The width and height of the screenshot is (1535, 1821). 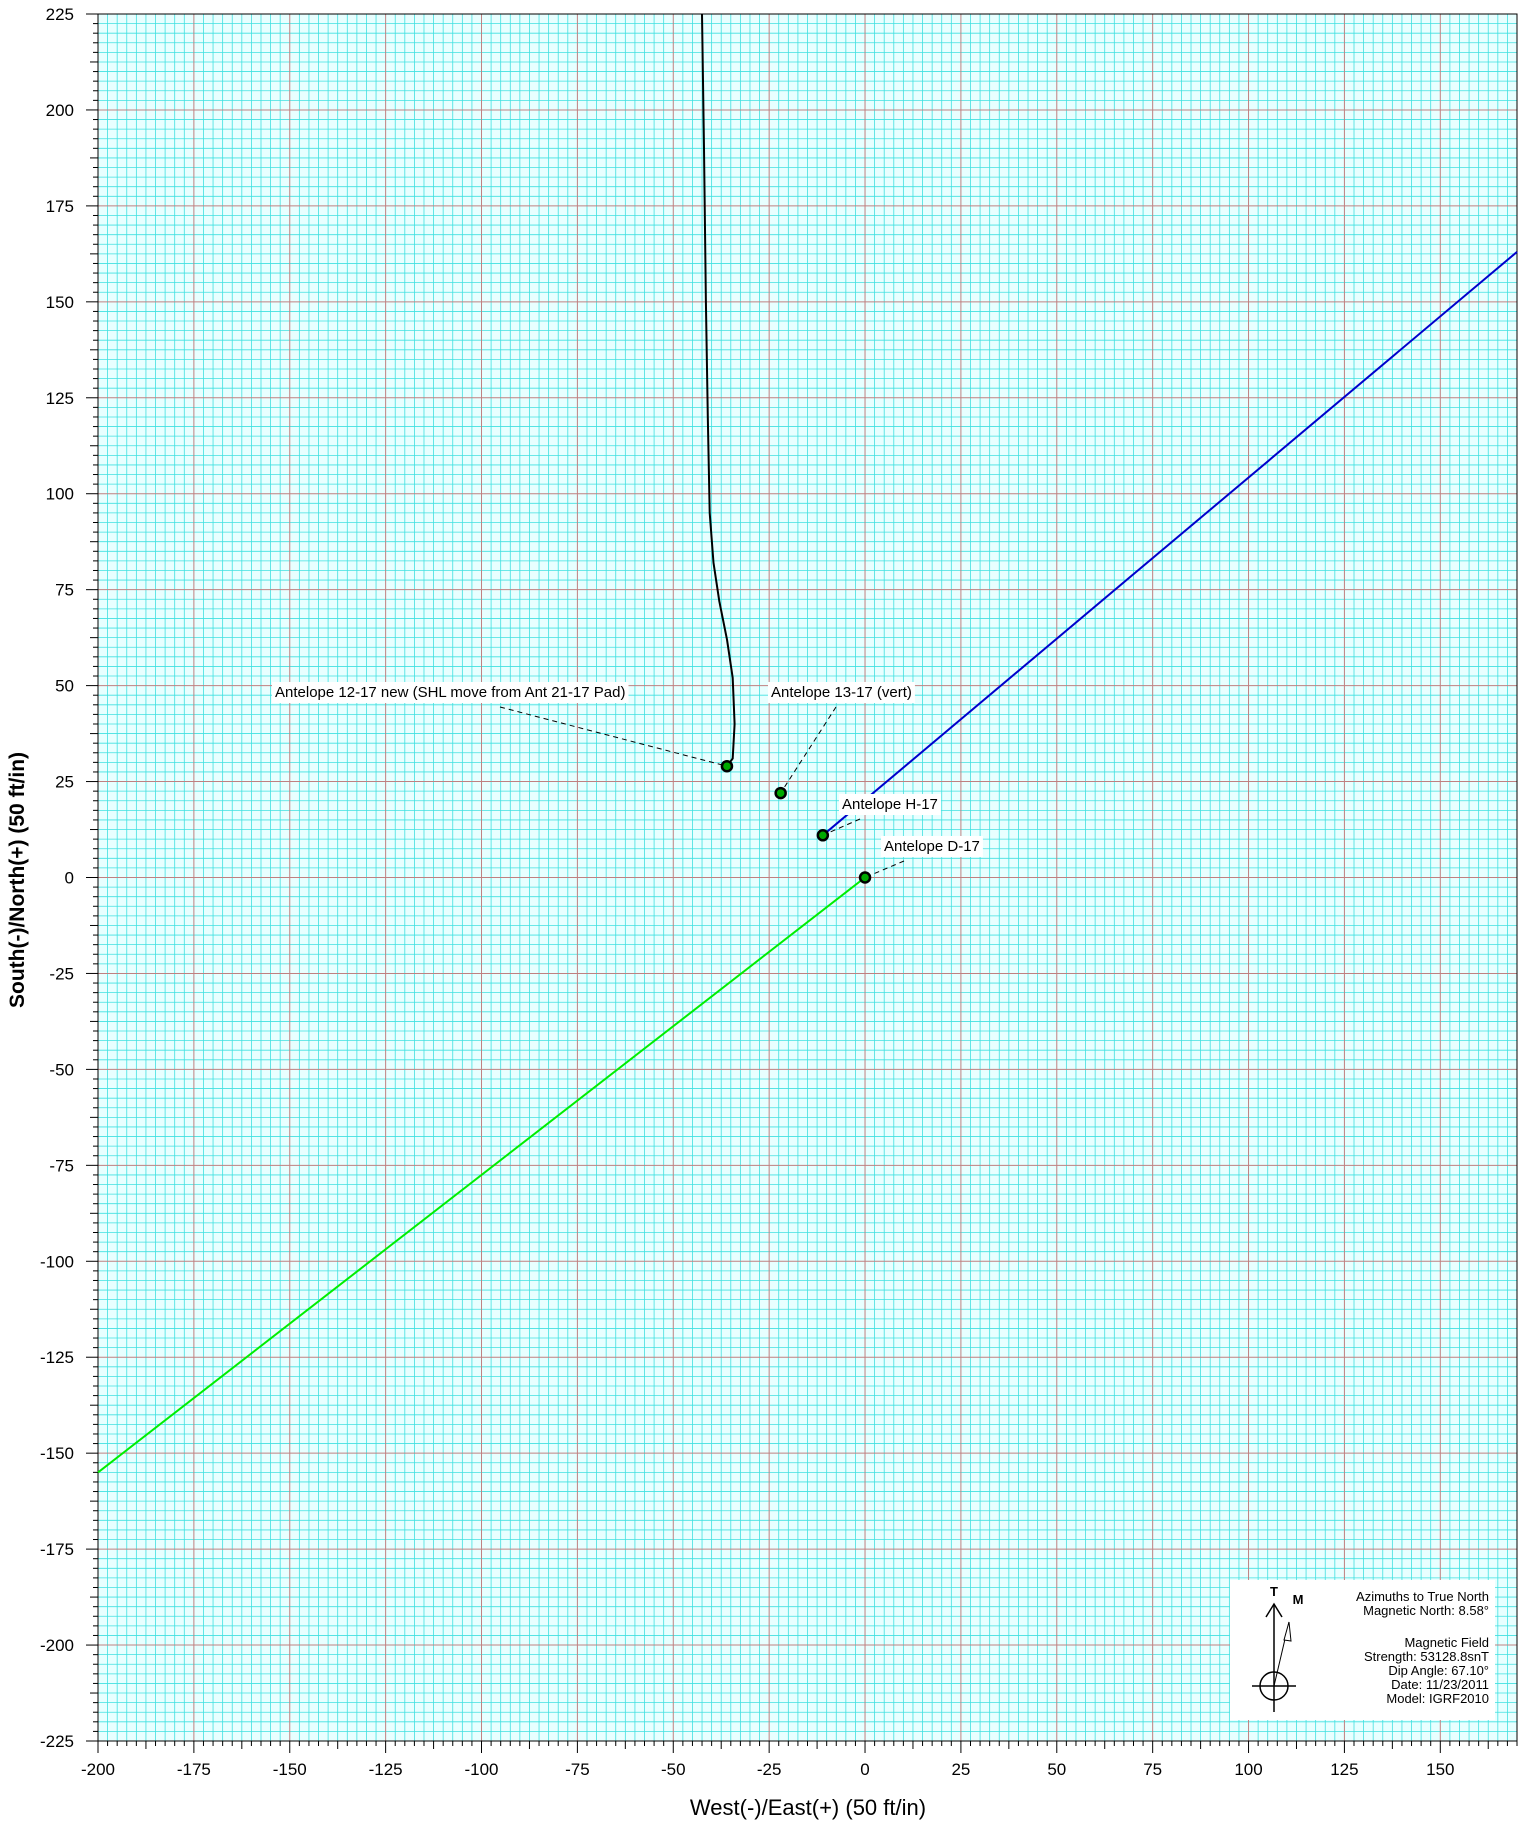 What do you see at coordinates (60, 14) in the screenshot?
I see `y-tick-label: 225` at bounding box center [60, 14].